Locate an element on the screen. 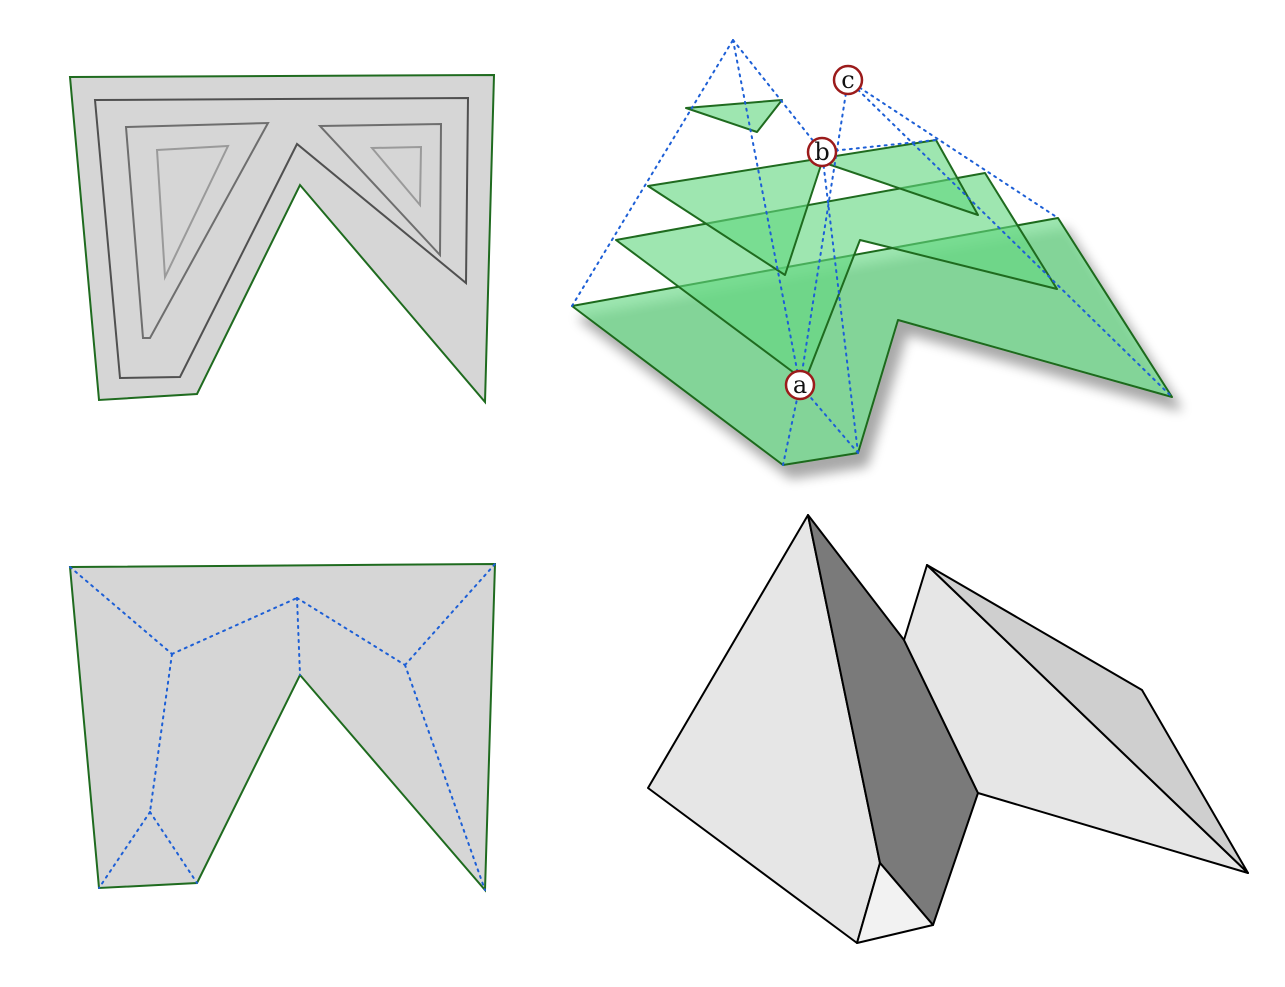 Image resolution: width=1285 pixels, height=987 pixels. skeleton-polygon is located at coordinates (282, 727).